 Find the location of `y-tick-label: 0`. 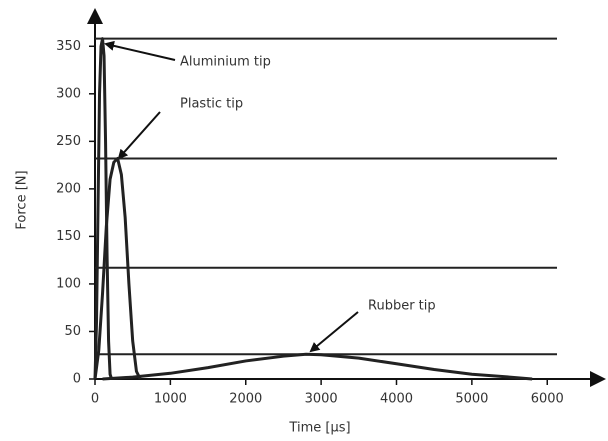

y-tick-label: 0 is located at coordinates (77, 379).